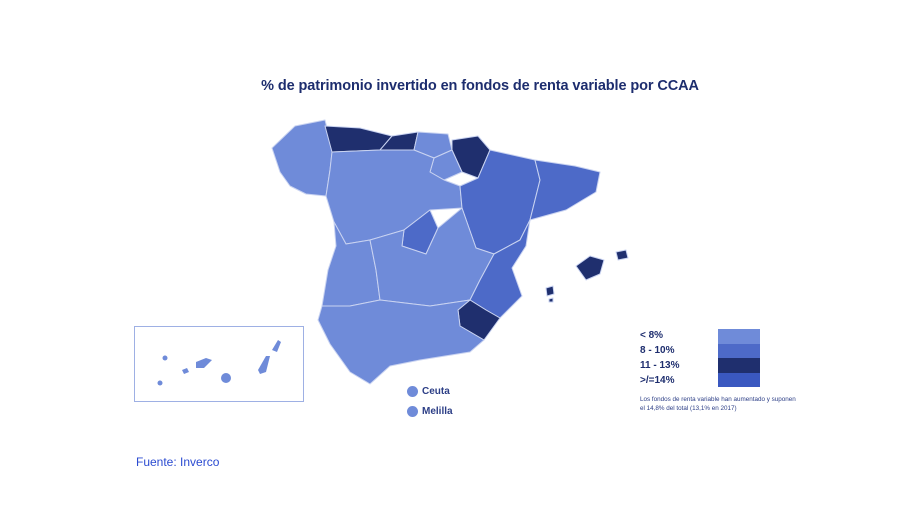 This screenshot has width=920, height=509. What do you see at coordinates (401, 342) in the screenshot?
I see `region-andalucia` at bounding box center [401, 342].